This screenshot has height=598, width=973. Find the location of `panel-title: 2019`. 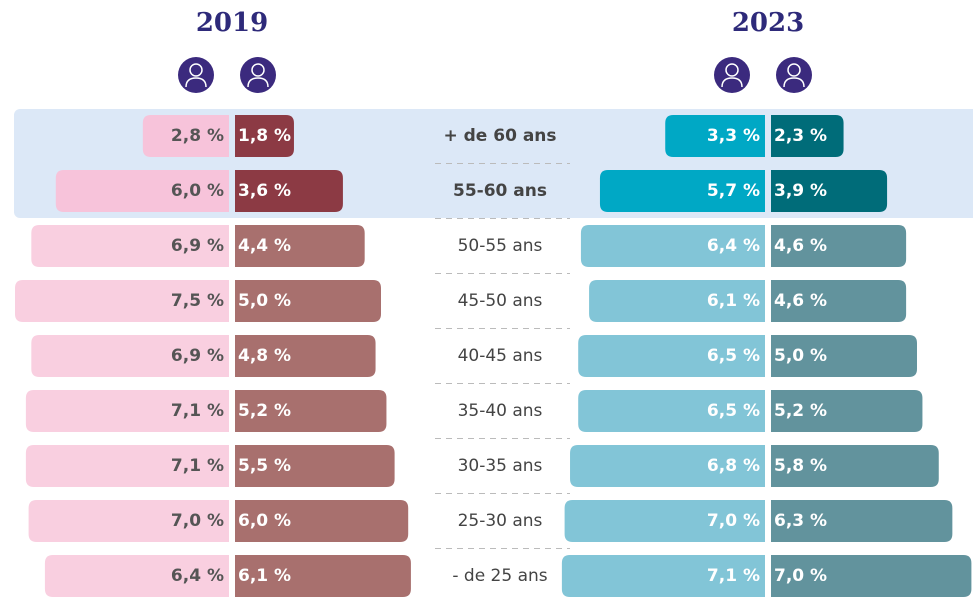

panel-title: 2019 is located at coordinates (232, 23).